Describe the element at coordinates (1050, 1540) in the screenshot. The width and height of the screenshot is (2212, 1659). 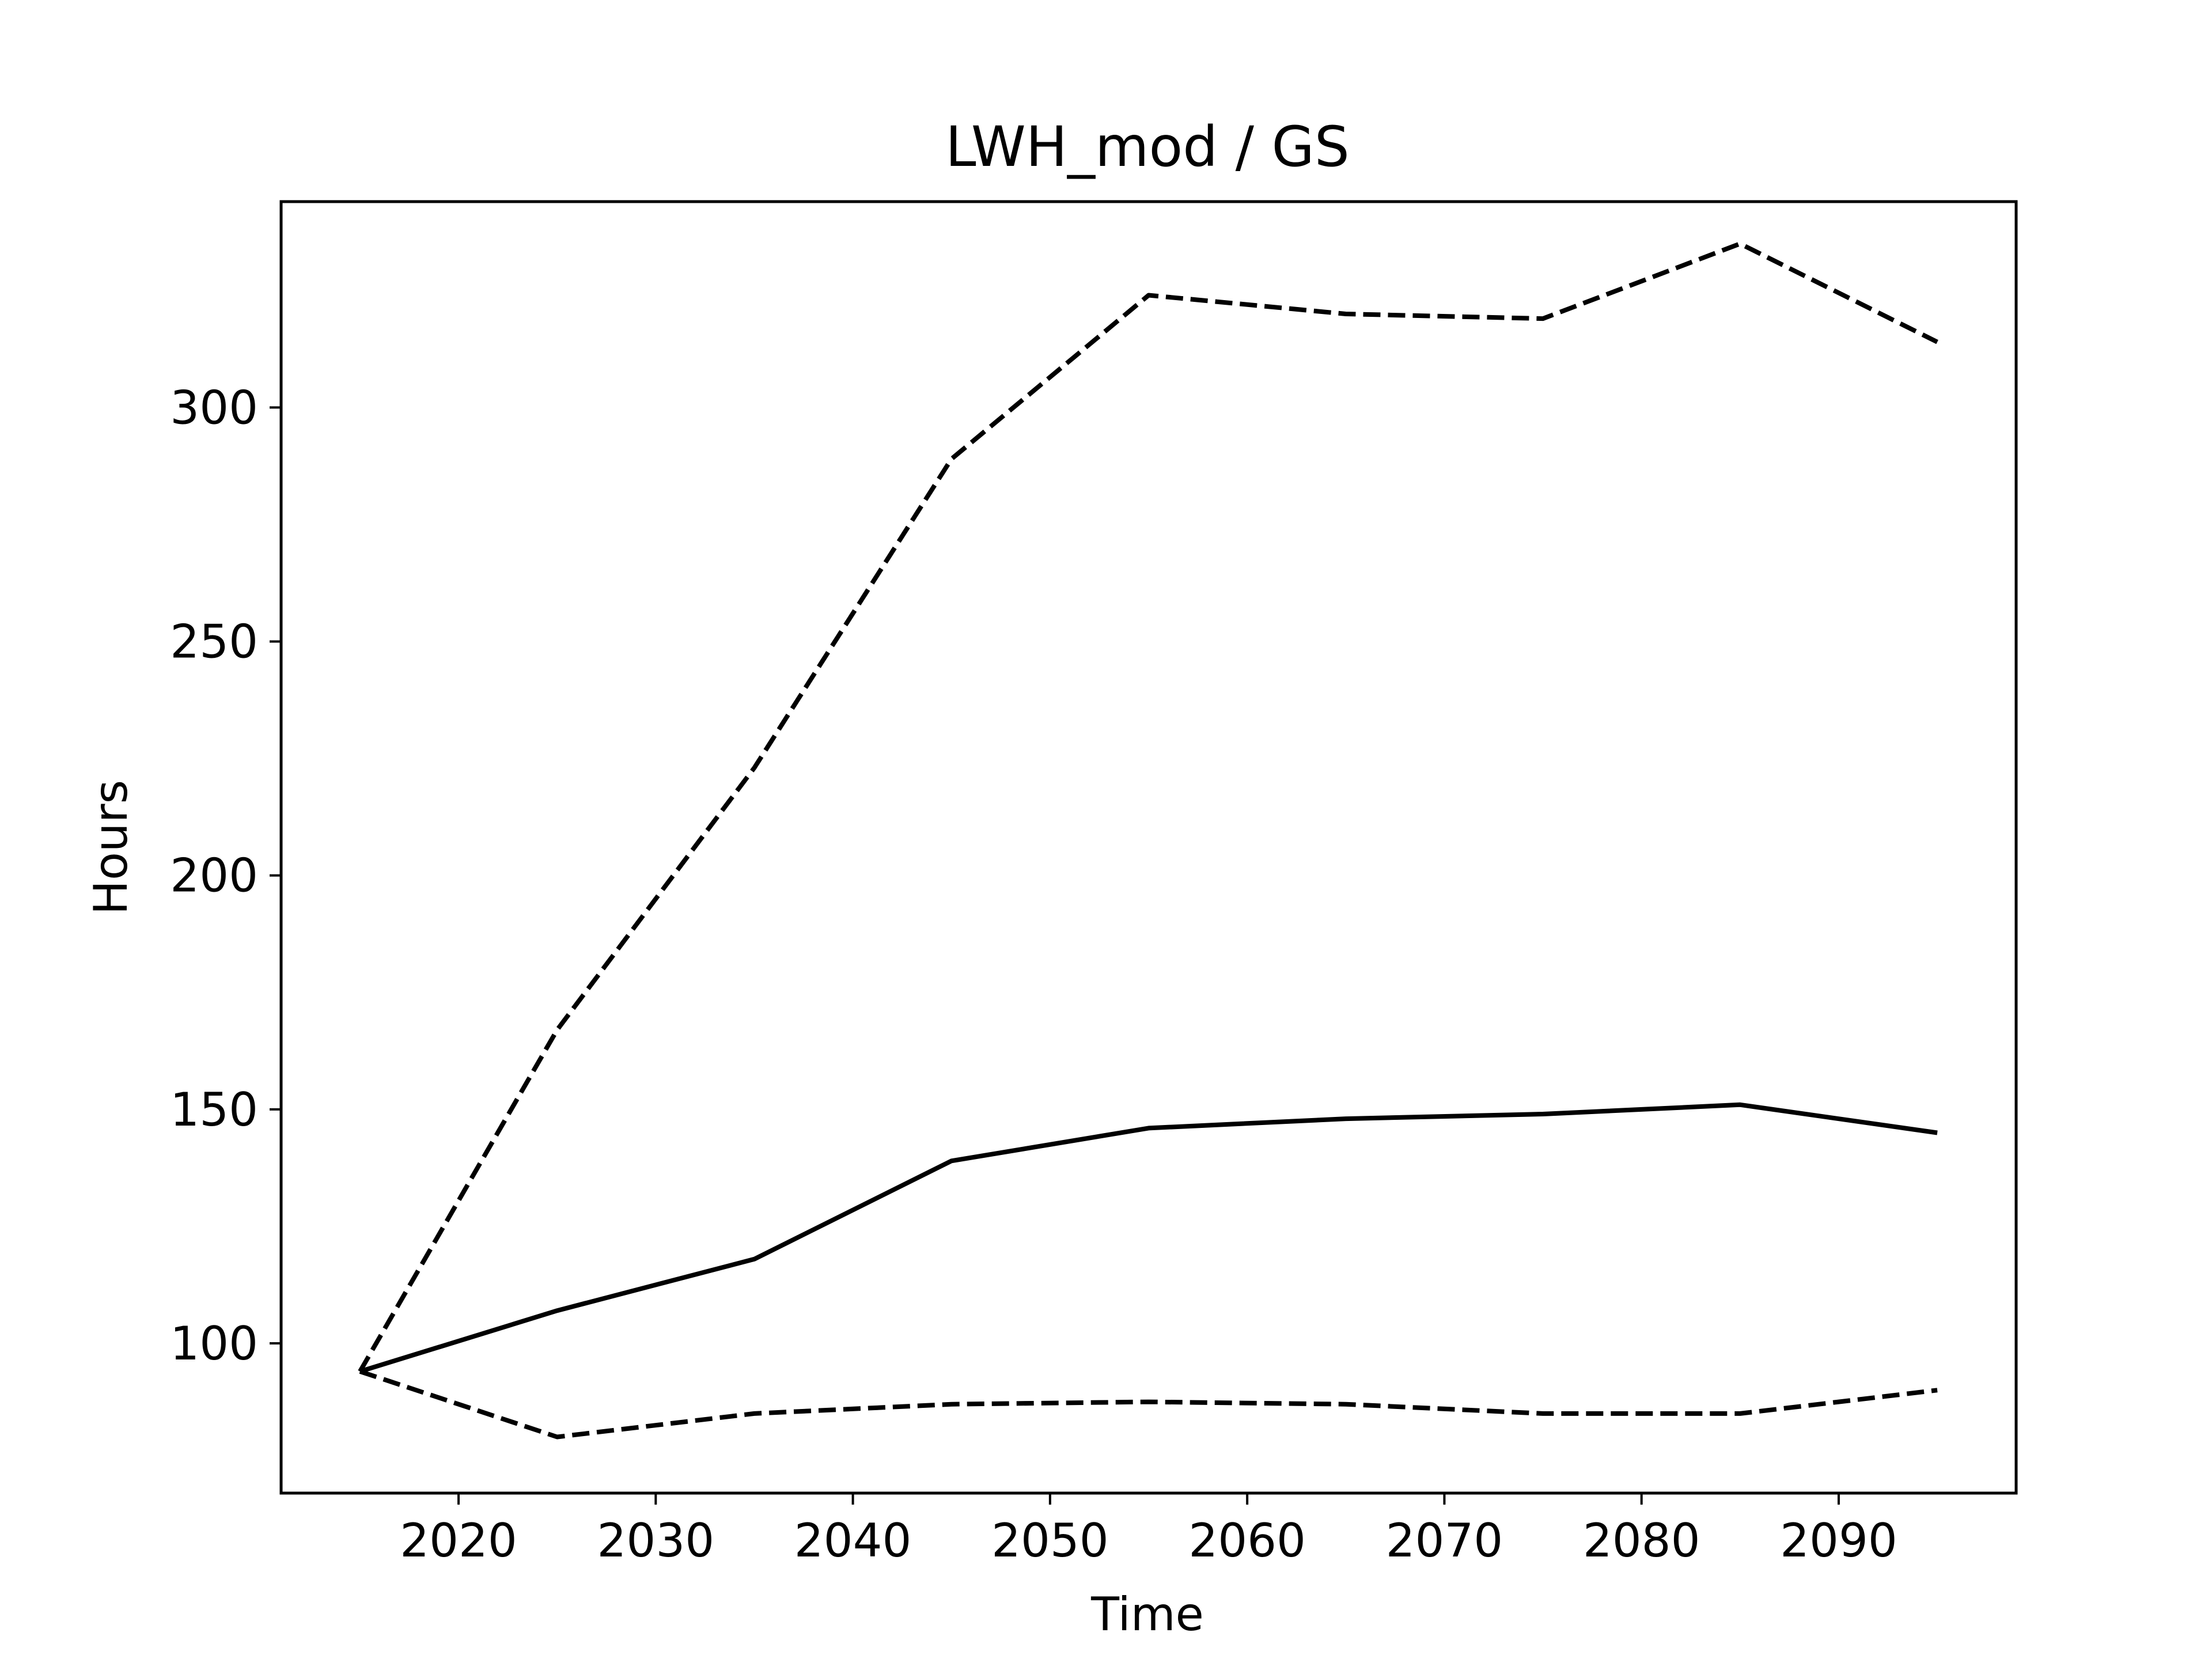
I see `x-tick-label: 2050` at that location.